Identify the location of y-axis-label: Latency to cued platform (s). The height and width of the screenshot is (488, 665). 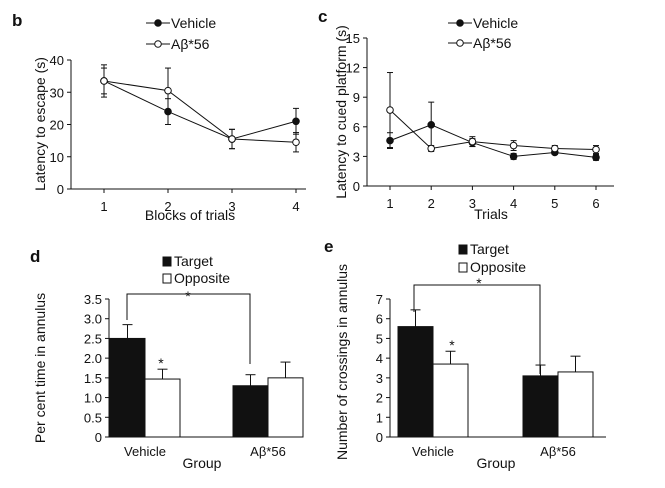
(341, 112).